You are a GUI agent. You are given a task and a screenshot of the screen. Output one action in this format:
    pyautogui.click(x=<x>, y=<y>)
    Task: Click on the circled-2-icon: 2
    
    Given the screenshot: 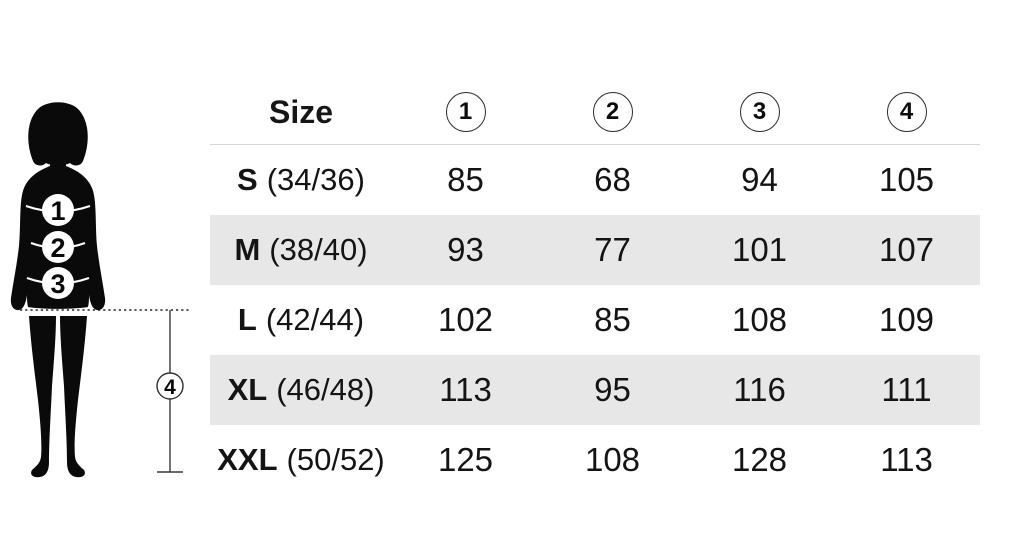 What is the action you would take?
    pyautogui.click(x=612, y=112)
    